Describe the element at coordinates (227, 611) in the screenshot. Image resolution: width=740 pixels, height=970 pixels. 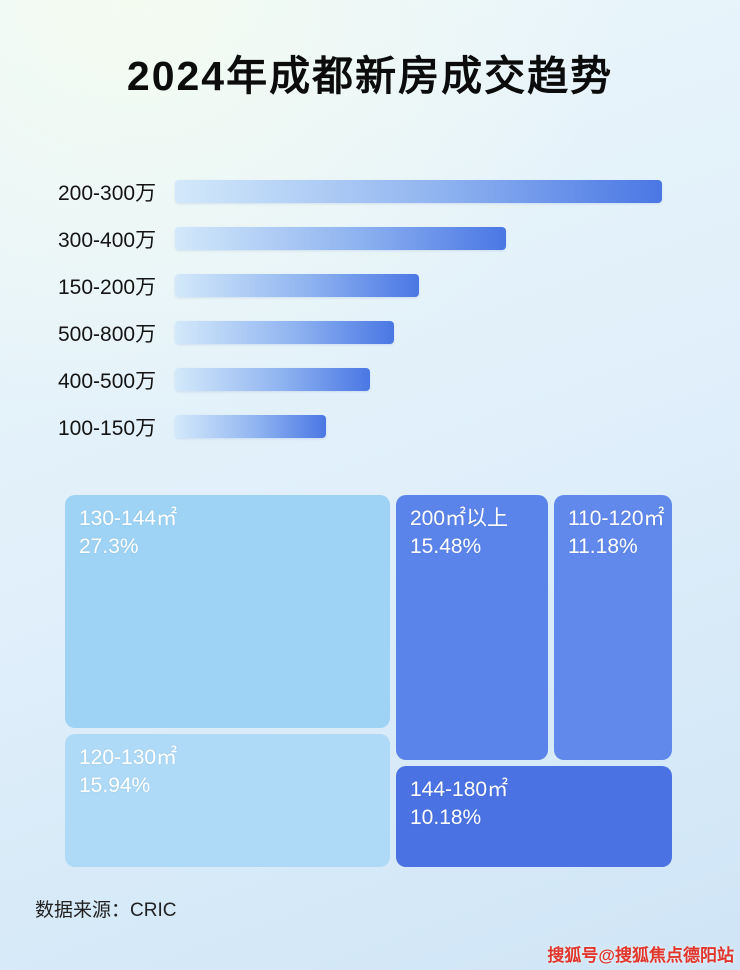
I see `treemap-block-130-144: 130-144㎡ 27.3%` at that location.